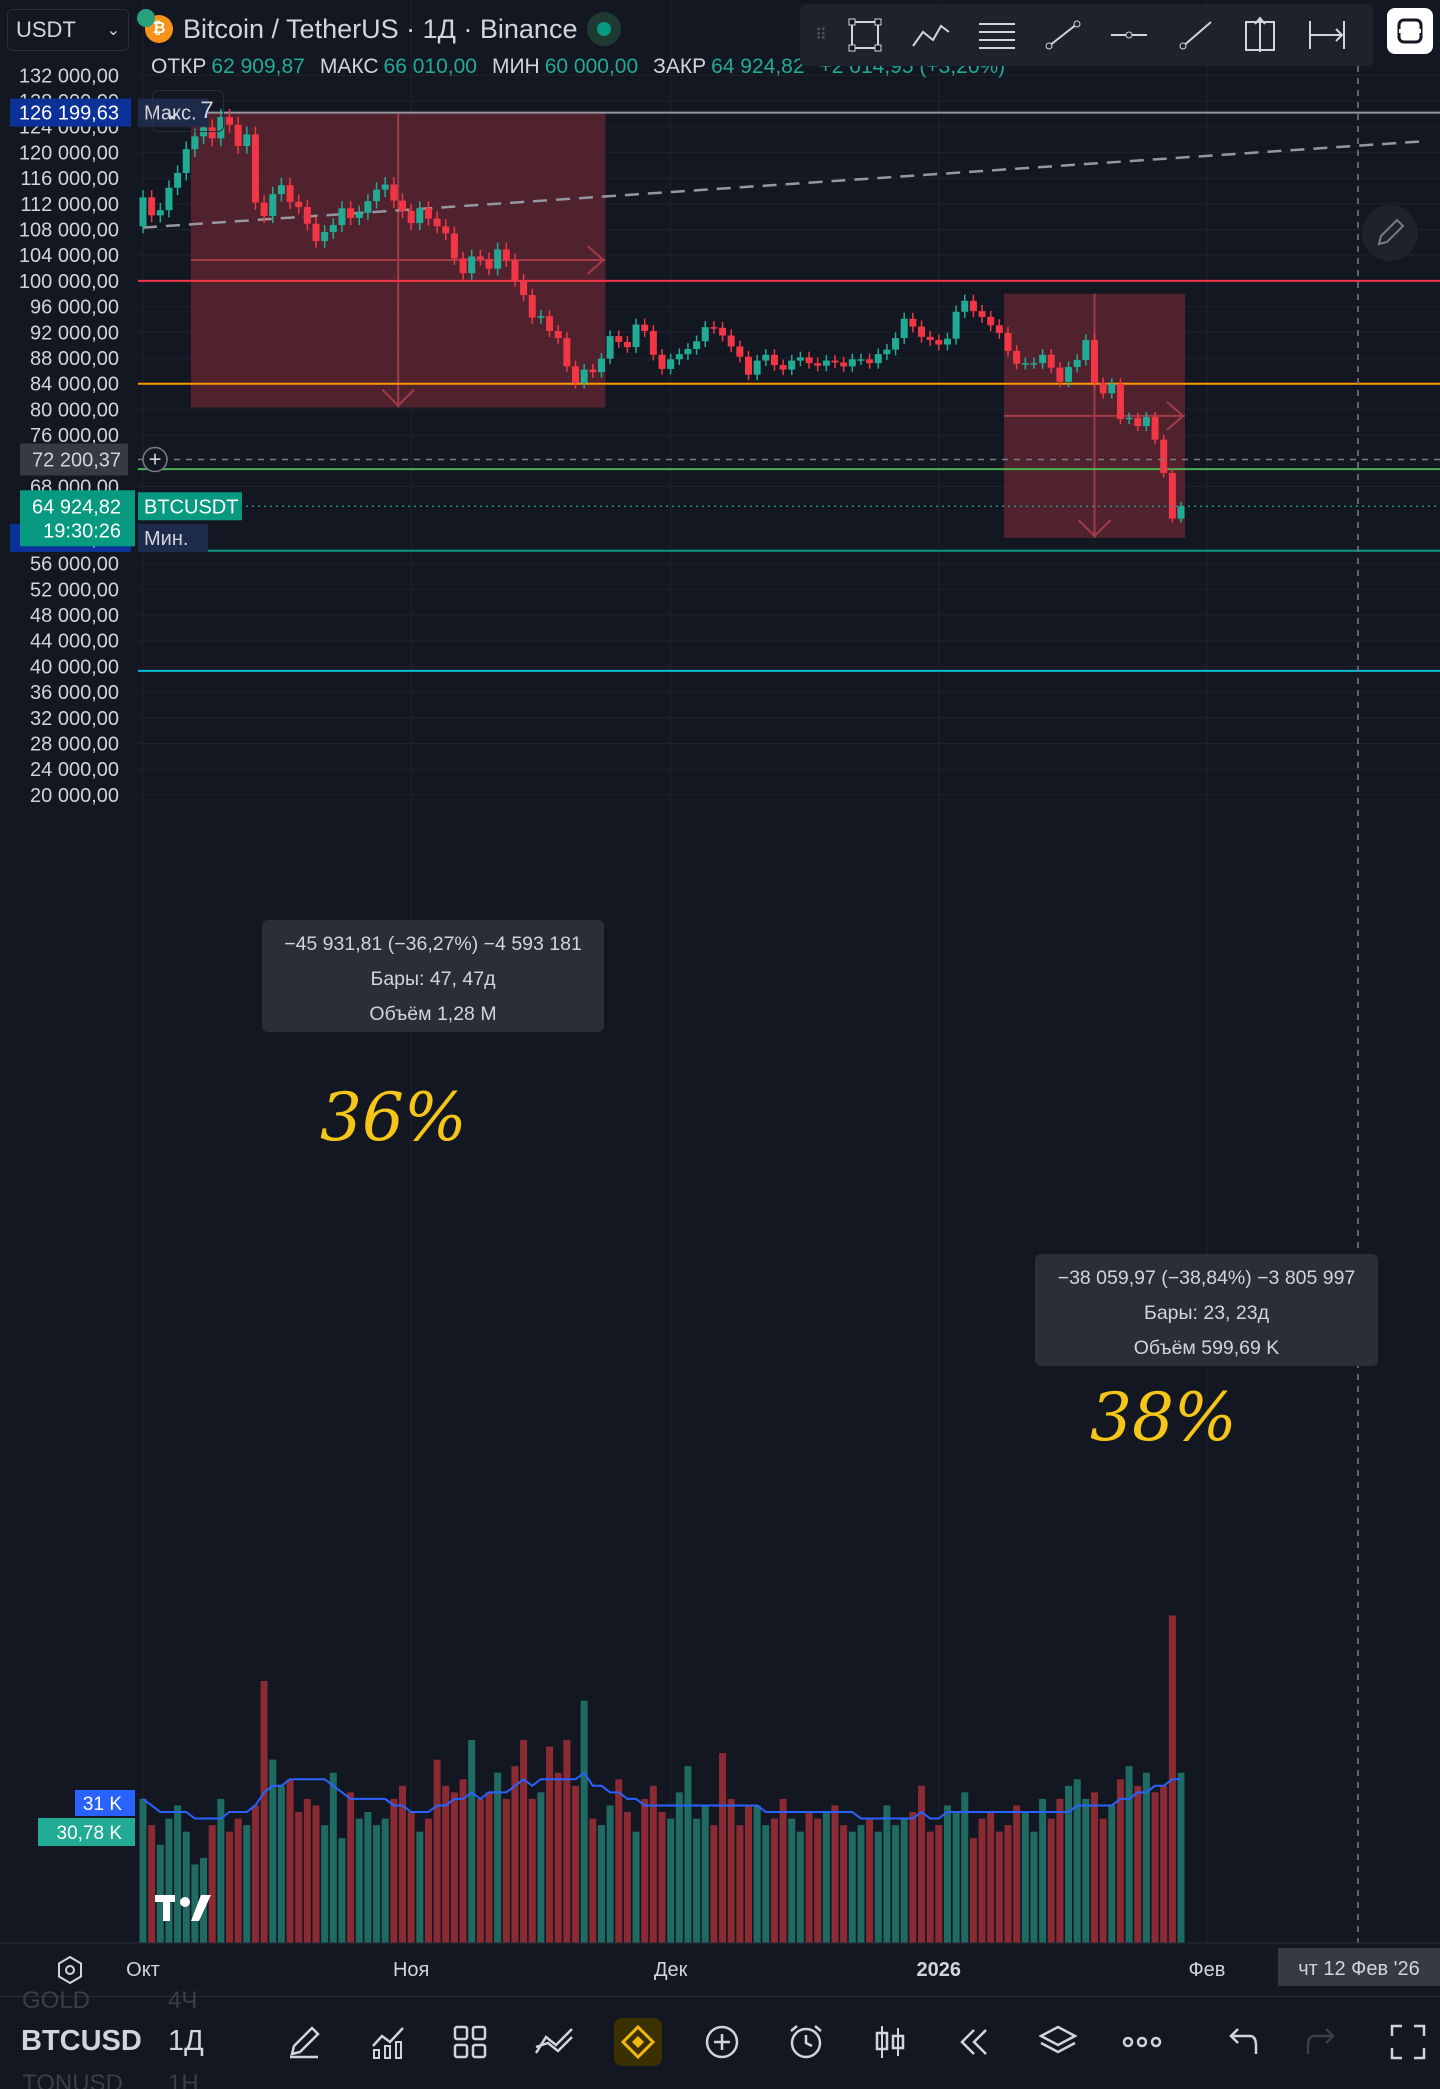 The image size is (1440, 2089). What do you see at coordinates (74, 616) in the screenshot?
I see `y-tick-label: 48 000,00` at bounding box center [74, 616].